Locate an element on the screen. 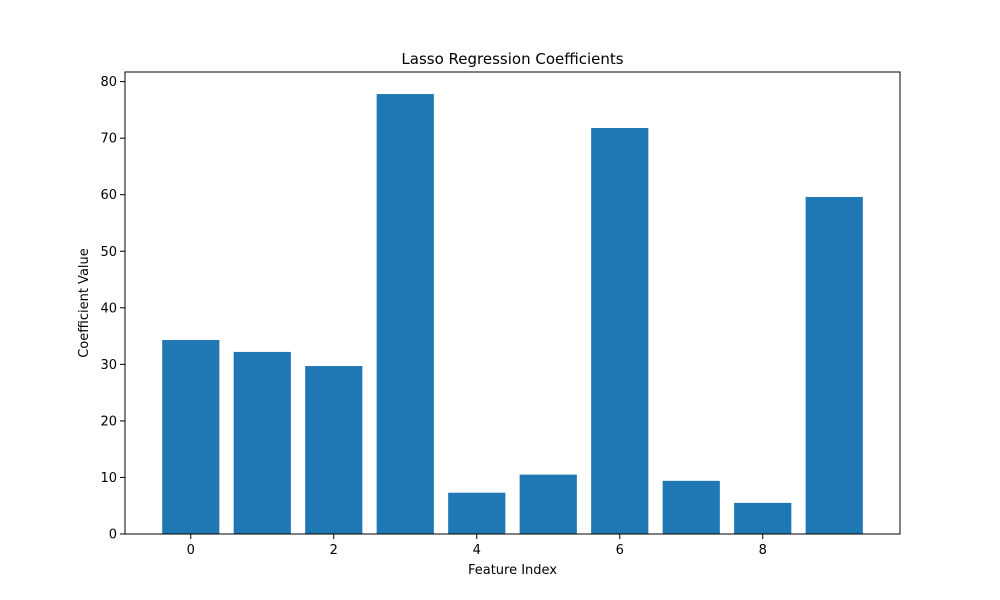  y-tick-label: 30 is located at coordinates (108, 365).